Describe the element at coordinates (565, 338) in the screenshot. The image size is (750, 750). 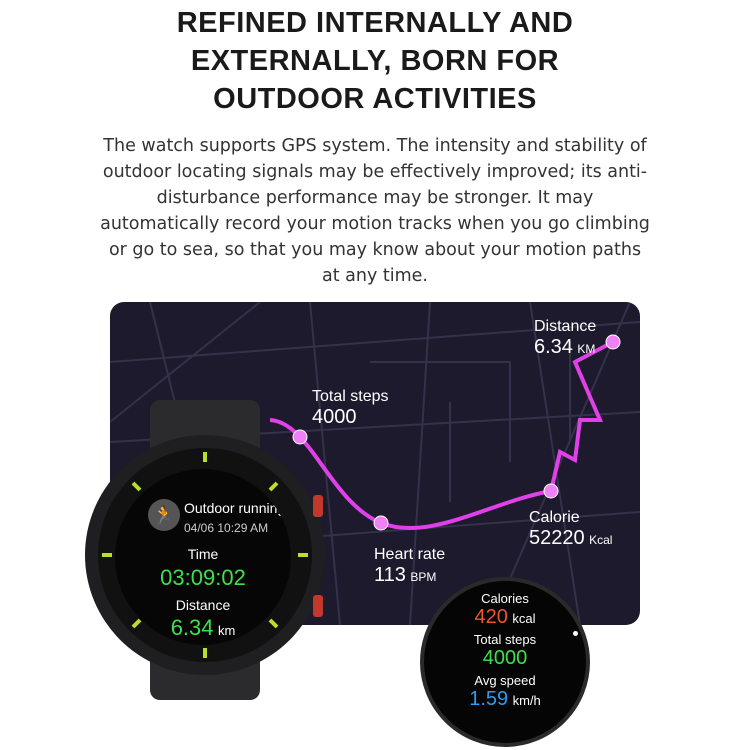
I see `distance-stat: Distance 6.34 KM` at that location.